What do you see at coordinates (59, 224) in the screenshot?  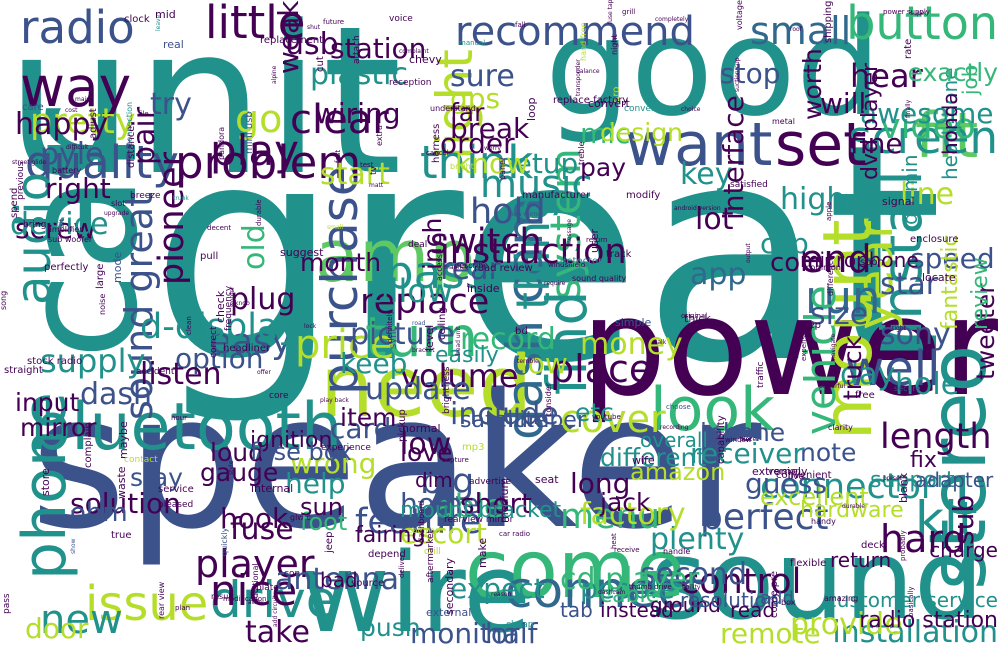 I see `word-device: device` at bounding box center [59, 224].